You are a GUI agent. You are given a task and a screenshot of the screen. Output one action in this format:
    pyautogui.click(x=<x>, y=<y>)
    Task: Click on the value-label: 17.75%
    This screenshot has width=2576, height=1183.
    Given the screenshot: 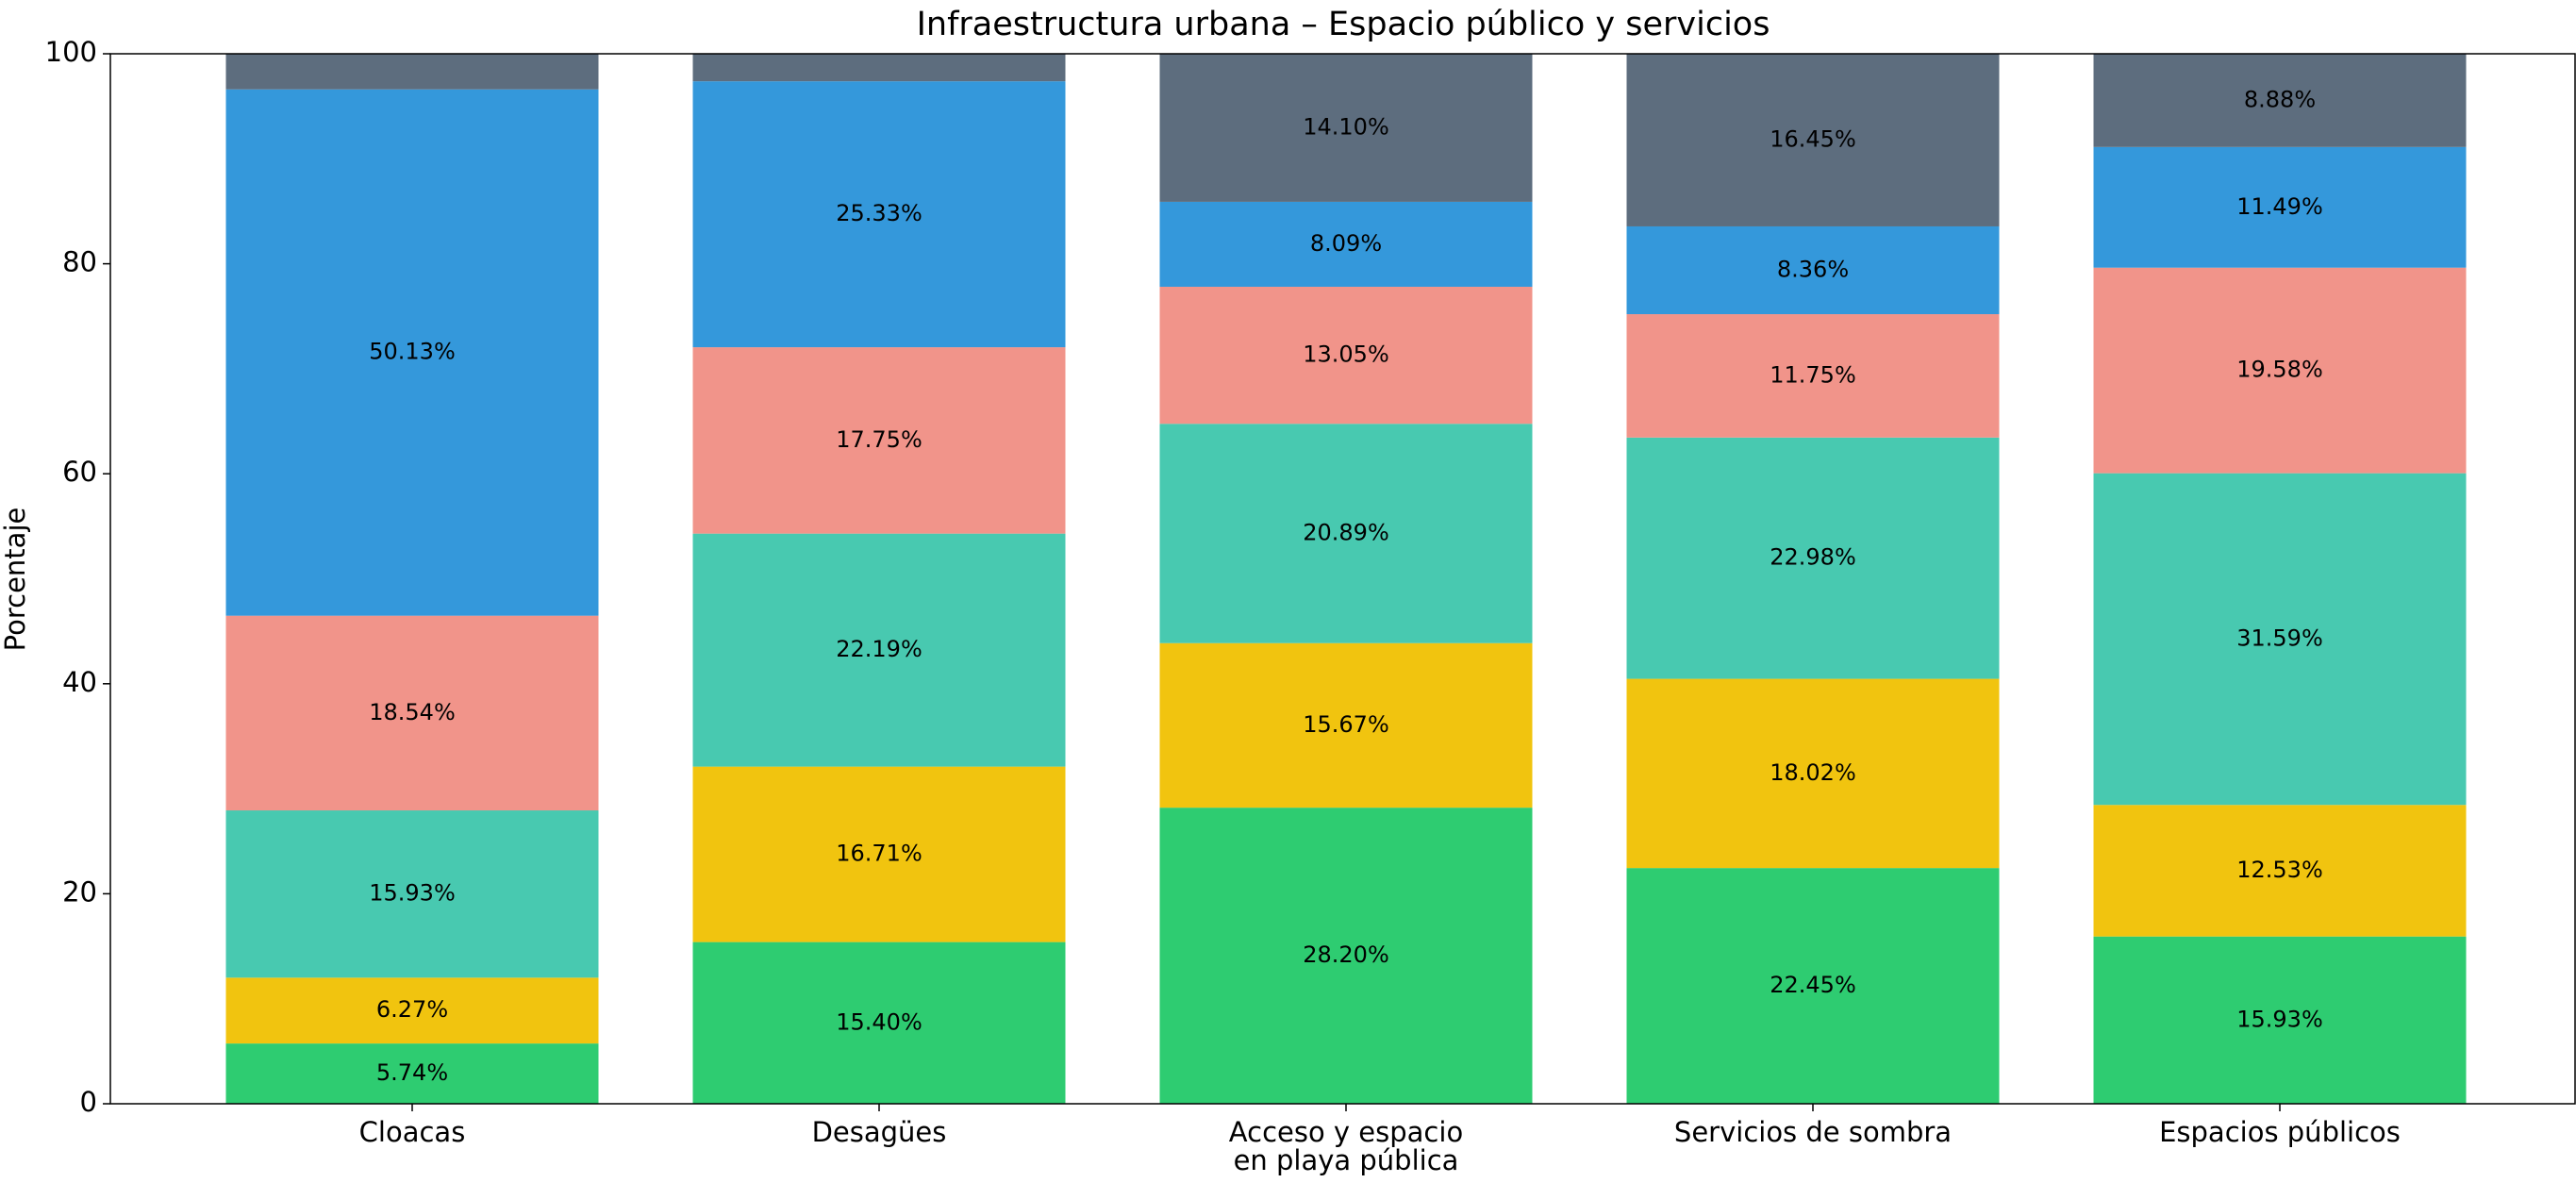 What is the action you would take?
    pyautogui.click(x=879, y=439)
    